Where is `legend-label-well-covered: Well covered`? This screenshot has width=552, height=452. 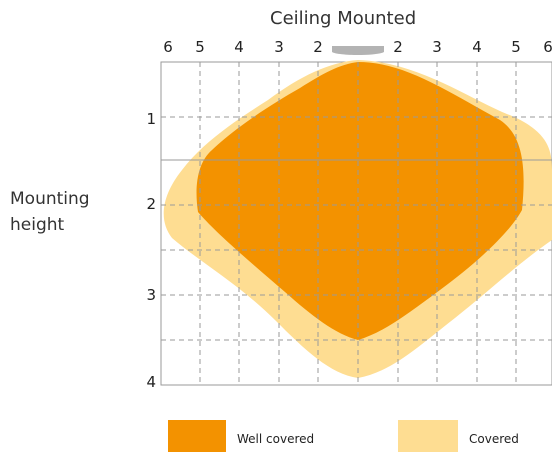
legend-label-well-covered: Well covered is located at coordinates (276, 439).